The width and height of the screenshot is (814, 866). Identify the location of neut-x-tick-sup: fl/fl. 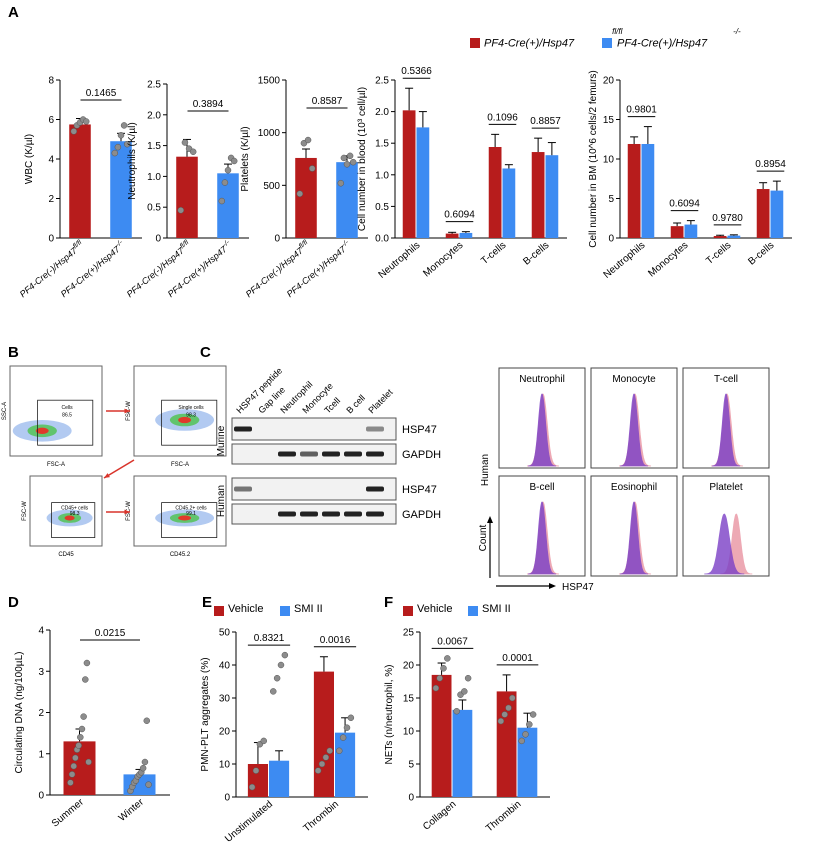
(185, 244).